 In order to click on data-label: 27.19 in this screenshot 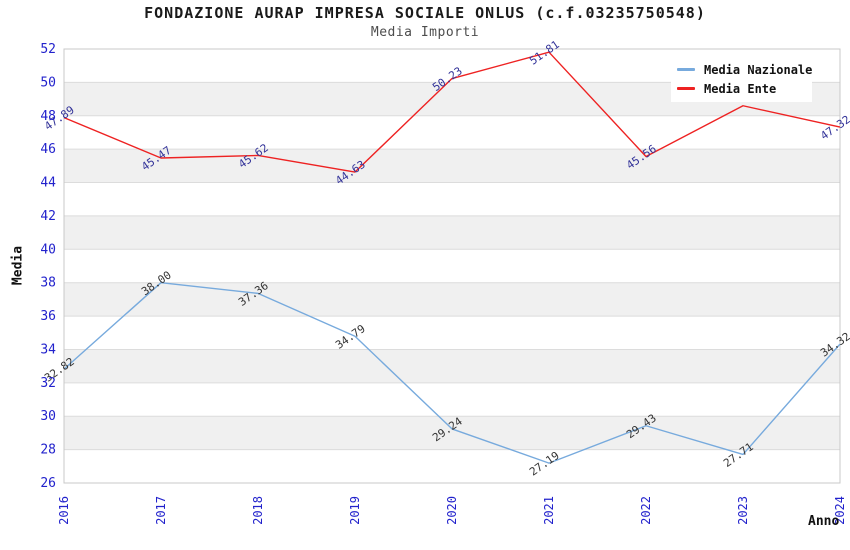, I will do `click(544, 464)`.